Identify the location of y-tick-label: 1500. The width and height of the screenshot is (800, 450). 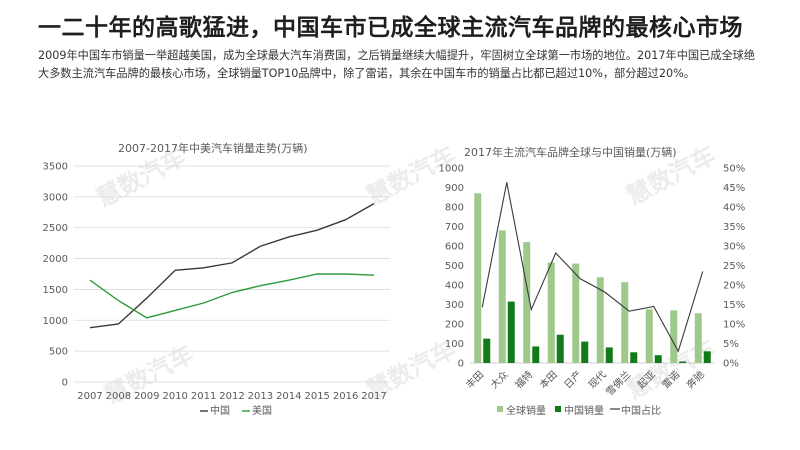
(55, 290).